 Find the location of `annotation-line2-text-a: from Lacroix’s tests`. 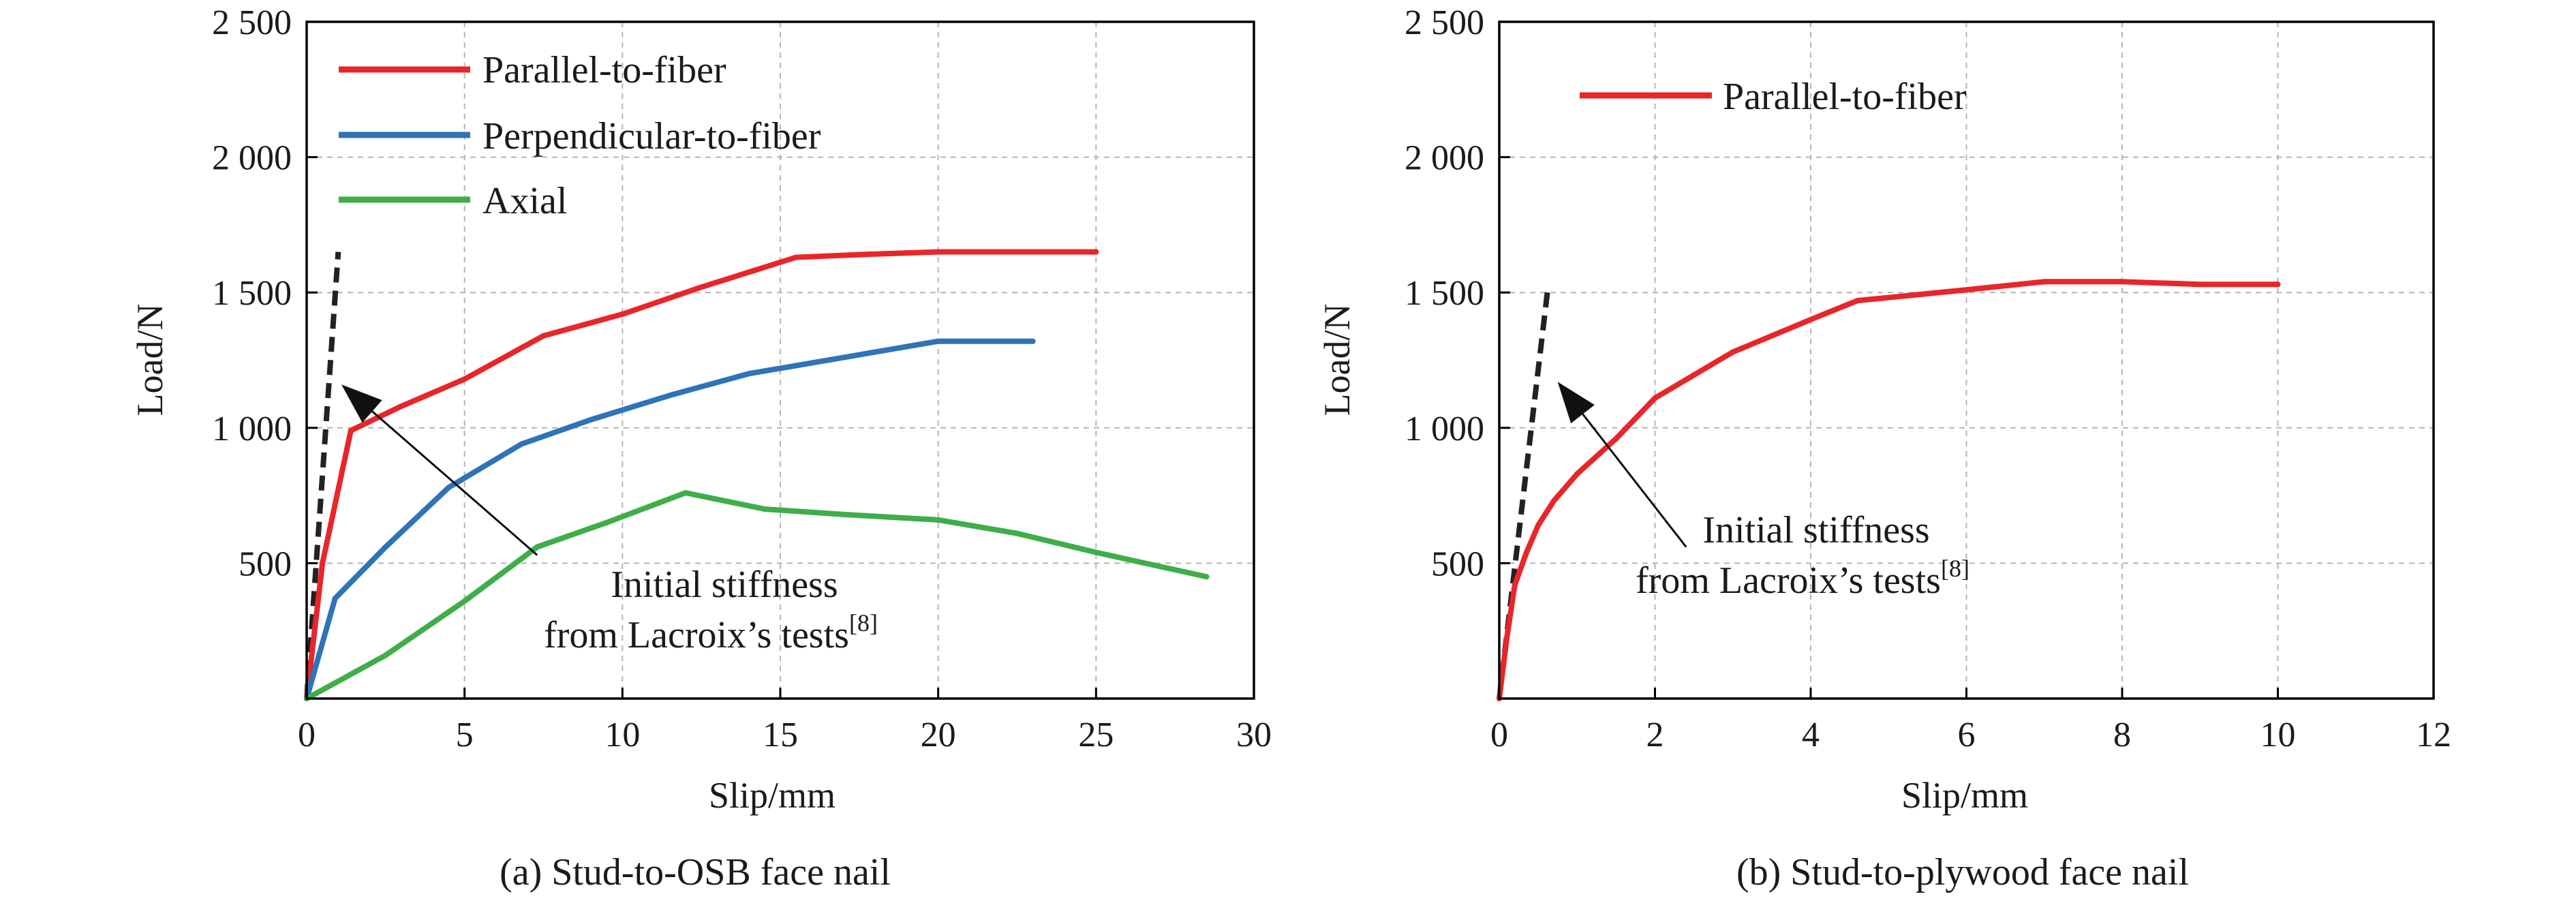

annotation-line2-text-a: from Lacroix’s tests is located at coordinates (696, 635).